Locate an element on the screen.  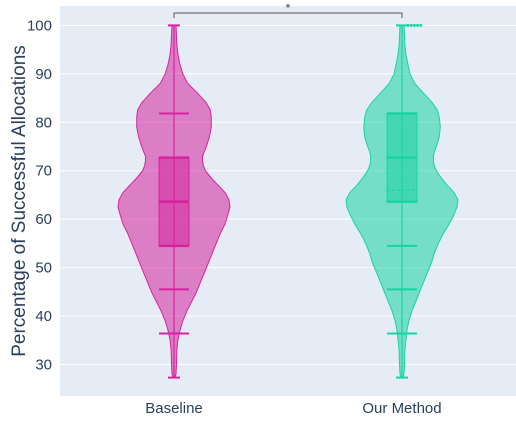
y-tick-label: 90 is located at coordinates (43, 74).